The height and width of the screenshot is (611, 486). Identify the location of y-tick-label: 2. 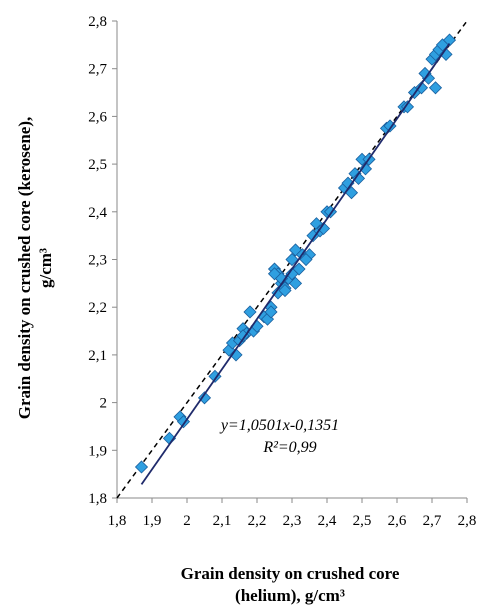
(104, 404).